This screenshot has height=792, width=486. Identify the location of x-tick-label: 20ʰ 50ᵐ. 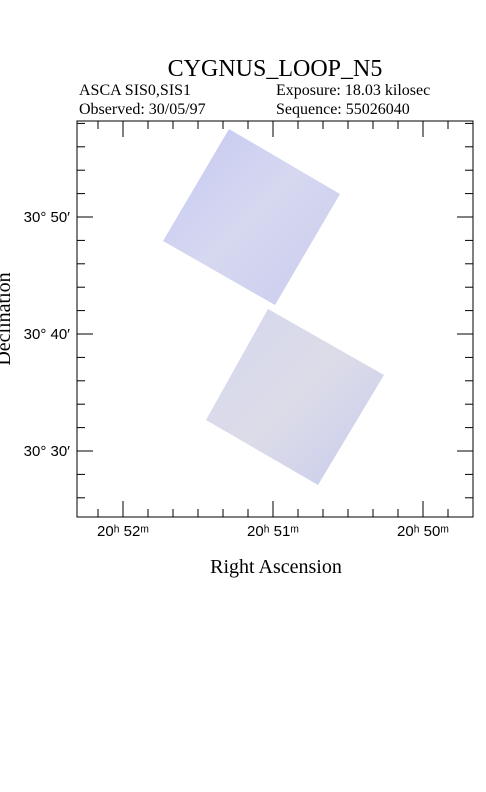
(423, 531).